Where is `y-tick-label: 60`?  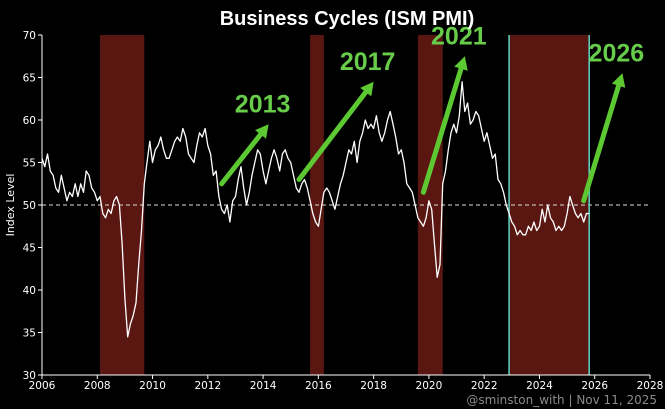
y-tick-label: 60 is located at coordinates (29, 121).